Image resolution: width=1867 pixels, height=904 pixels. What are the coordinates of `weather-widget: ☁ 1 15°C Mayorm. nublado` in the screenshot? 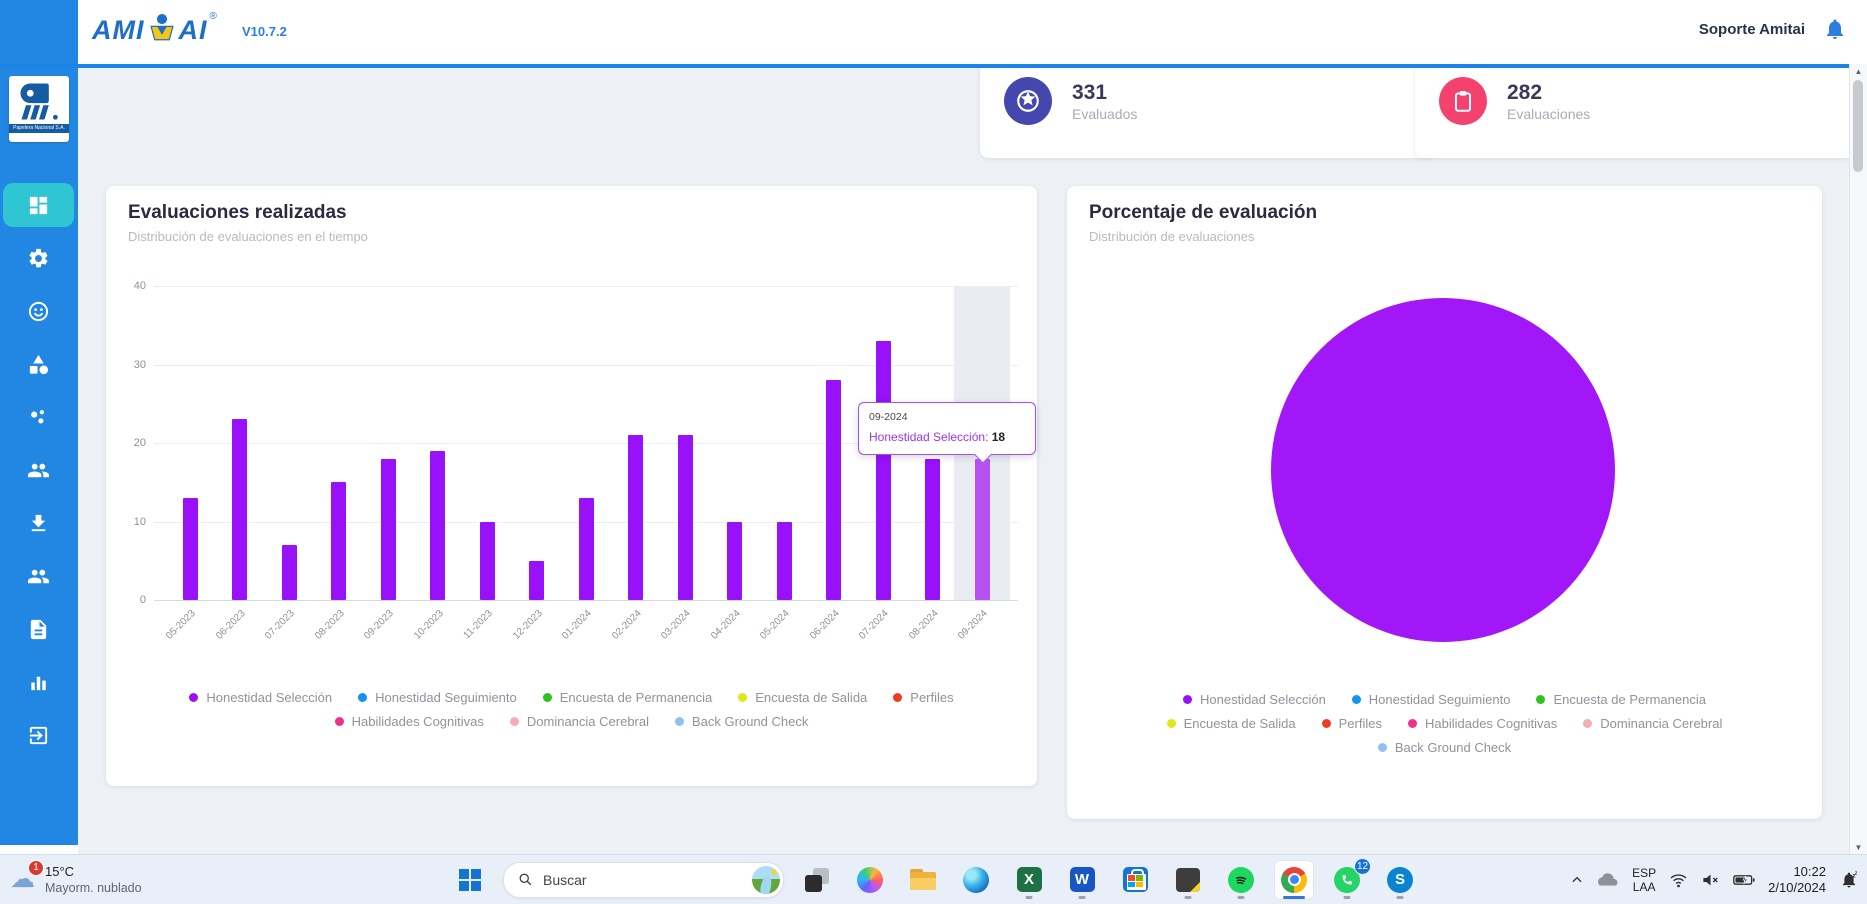 It's located at (76, 879).